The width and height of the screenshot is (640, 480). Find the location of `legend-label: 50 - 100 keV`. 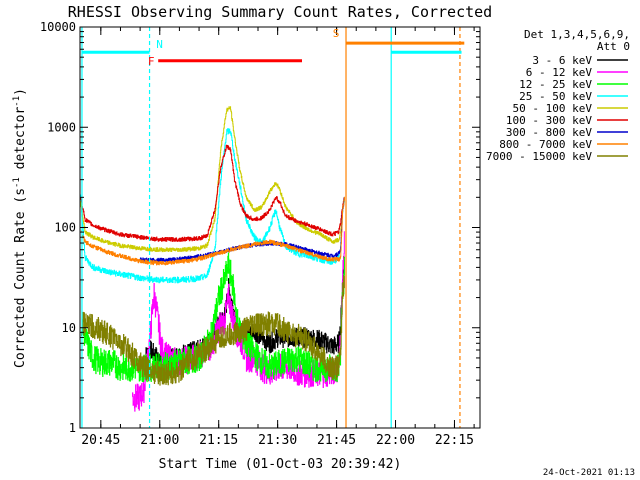

legend-label: 50 - 100 keV is located at coordinates (553, 108).